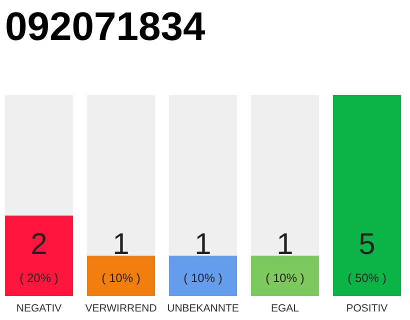 This screenshot has width=410, height=320. What do you see at coordinates (367, 308) in the screenshot?
I see `x-tick-label: POSITIV` at bounding box center [367, 308].